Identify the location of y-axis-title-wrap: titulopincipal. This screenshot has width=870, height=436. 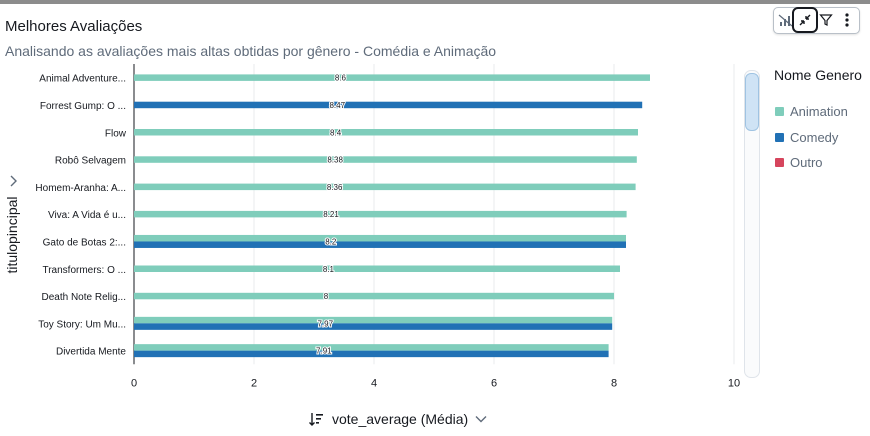
(14, 232).